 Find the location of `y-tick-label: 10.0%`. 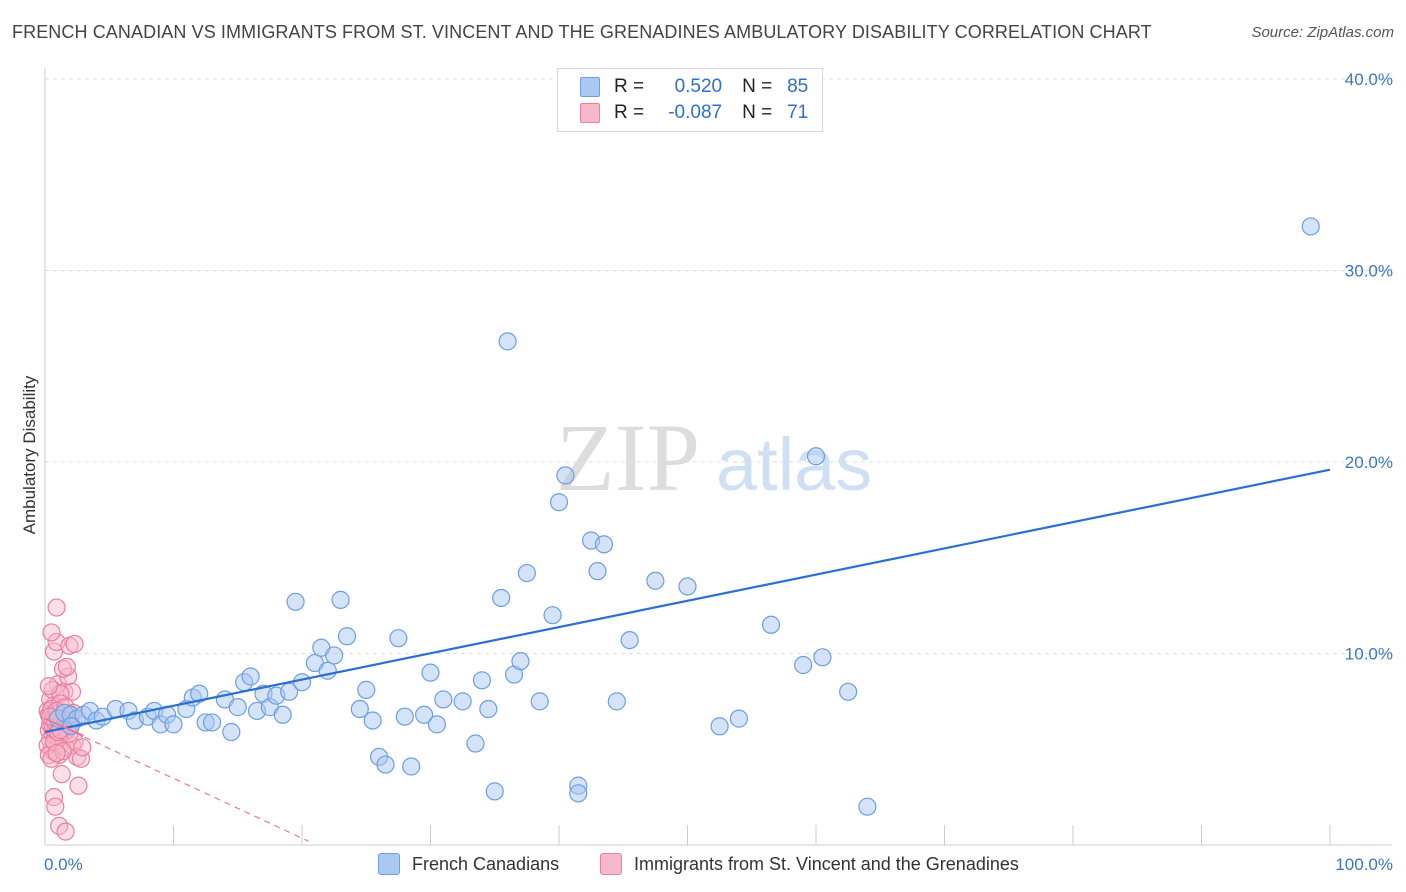

y-tick-label: 10.0% is located at coordinates (1369, 654).